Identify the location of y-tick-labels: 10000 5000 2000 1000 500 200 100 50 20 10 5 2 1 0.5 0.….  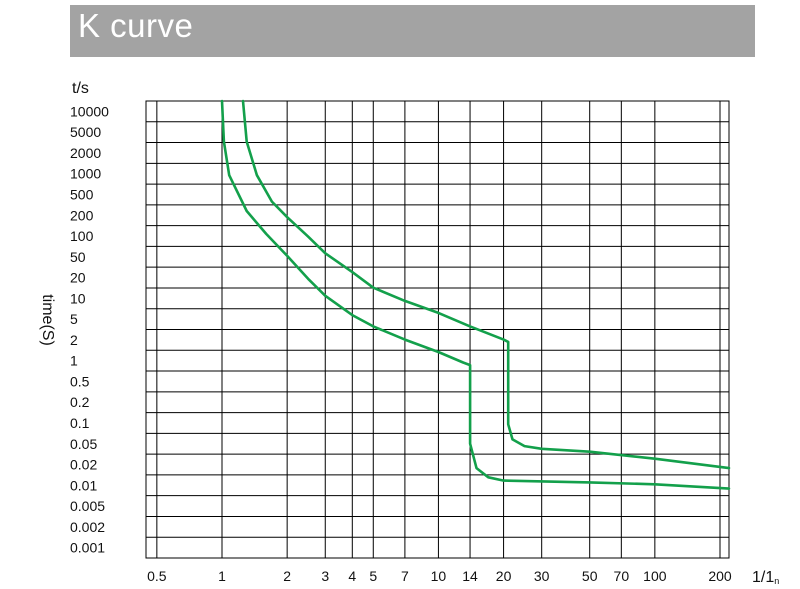
(89, 329).